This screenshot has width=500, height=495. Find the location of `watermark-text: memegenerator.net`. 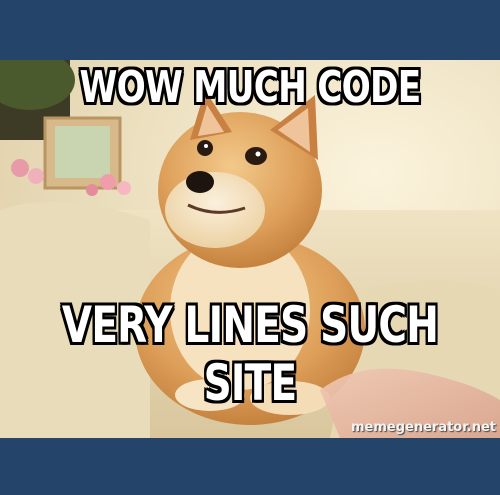

watermark-text: memegenerator.net is located at coordinates (423, 427).